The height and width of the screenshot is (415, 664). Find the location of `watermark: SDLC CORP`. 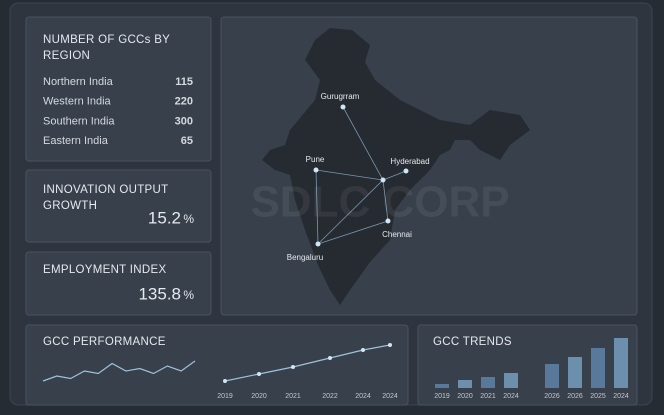

watermark: SDLC CORP is located at coordinates (379, 202).